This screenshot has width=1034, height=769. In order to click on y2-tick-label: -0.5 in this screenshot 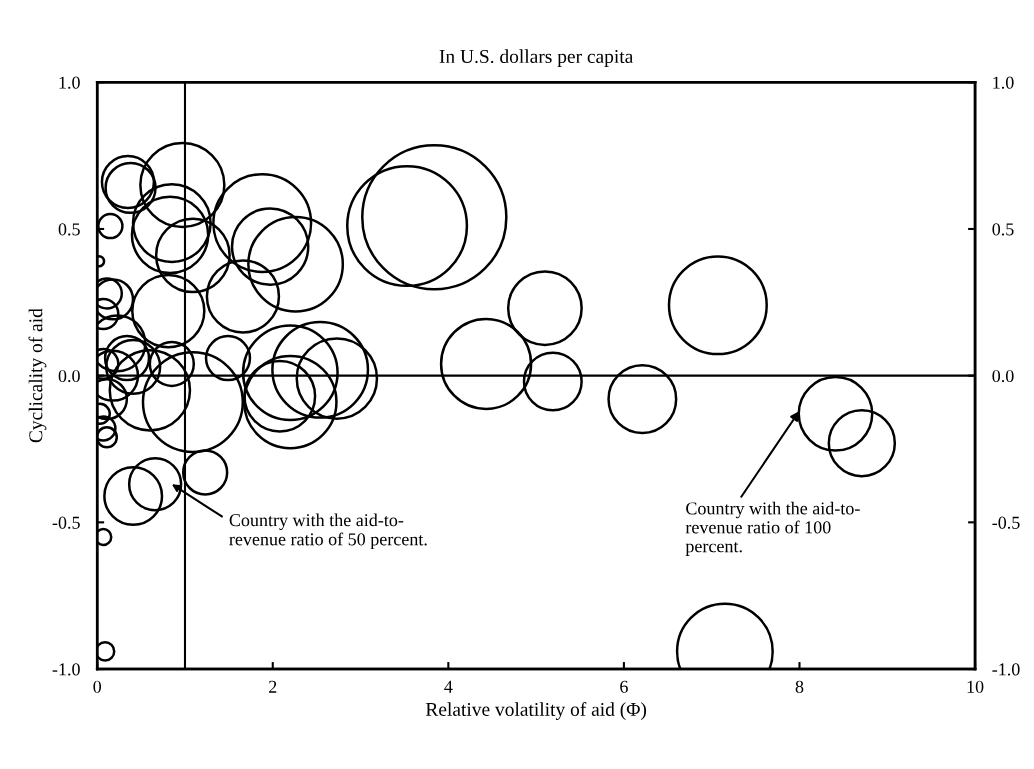, I will do `click(1006, 522)`.